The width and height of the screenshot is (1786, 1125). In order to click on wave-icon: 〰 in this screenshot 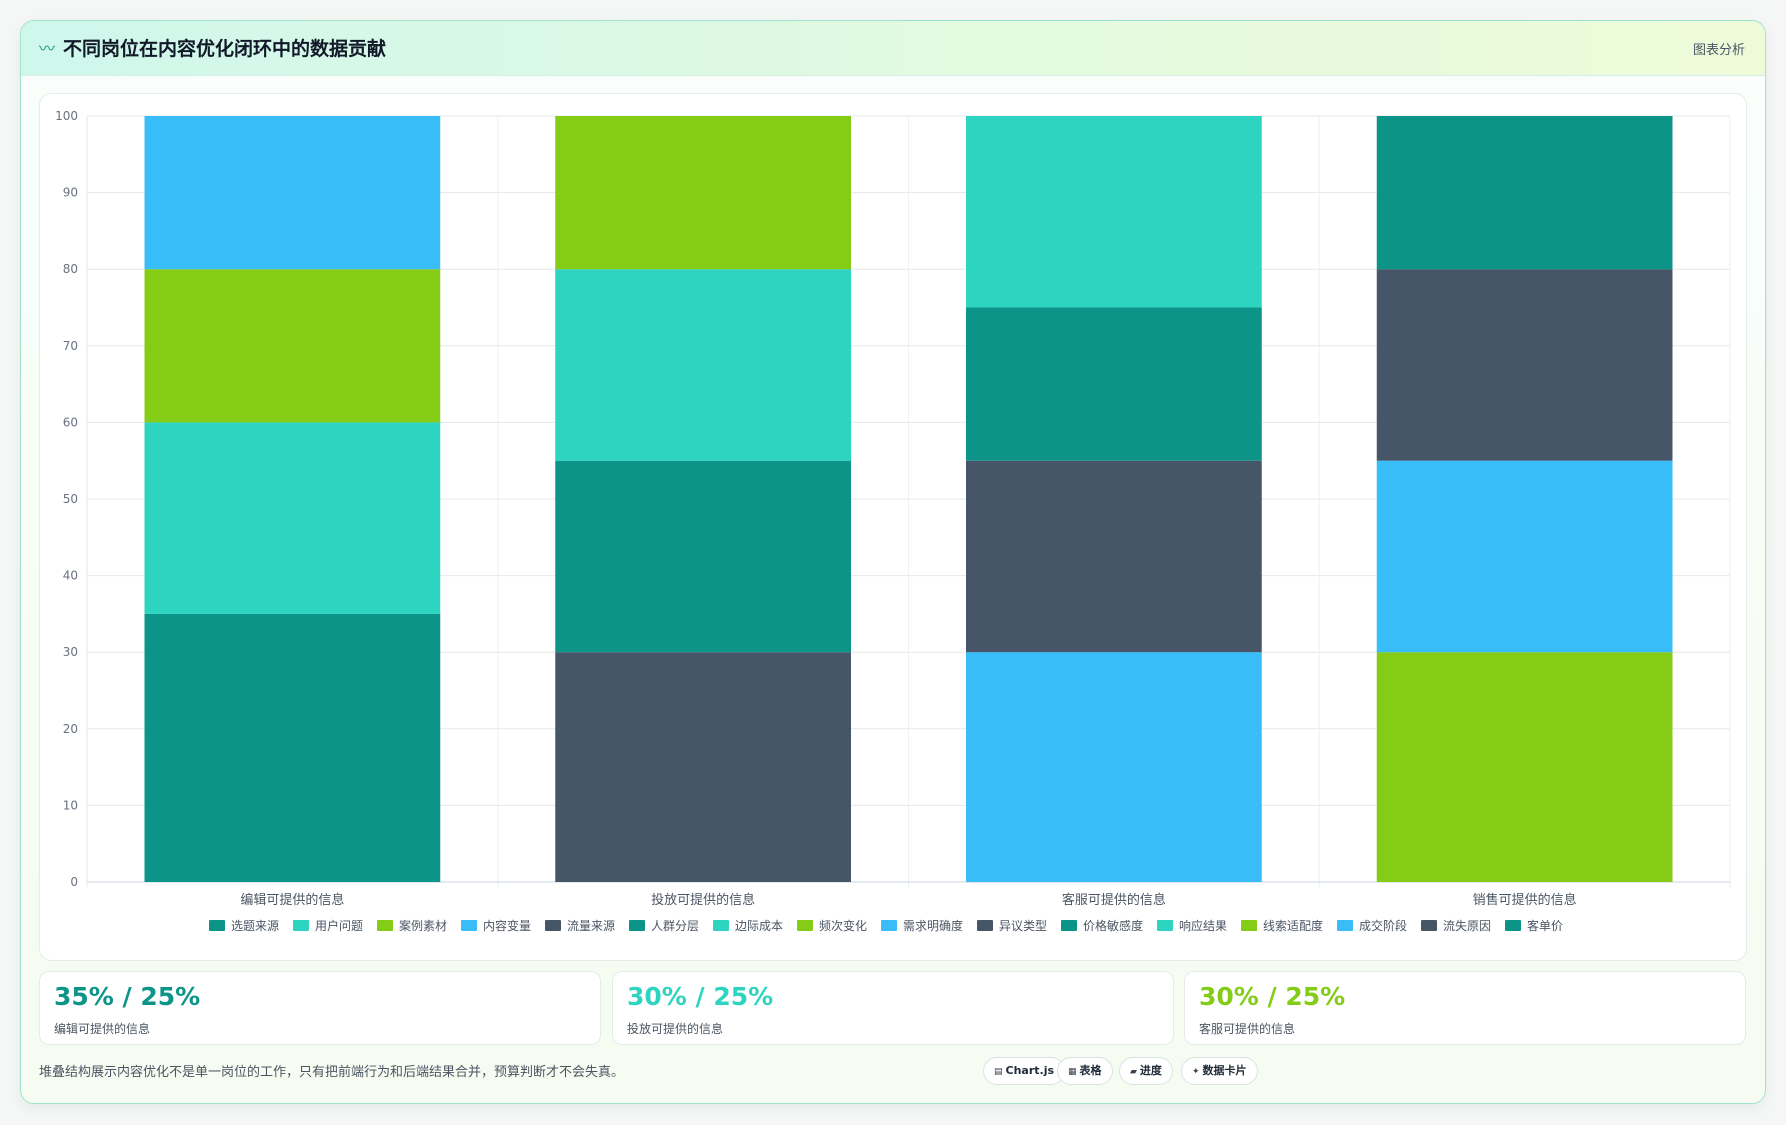, I will do `click(47, 48)`.